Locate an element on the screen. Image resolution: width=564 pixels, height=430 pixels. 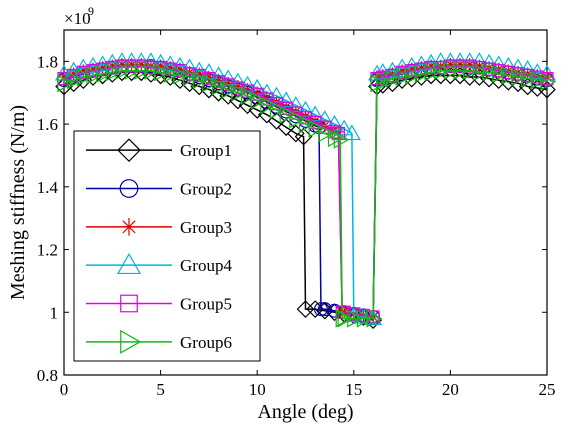
x-tick-label: 25 is located at coordinates (547, 389).